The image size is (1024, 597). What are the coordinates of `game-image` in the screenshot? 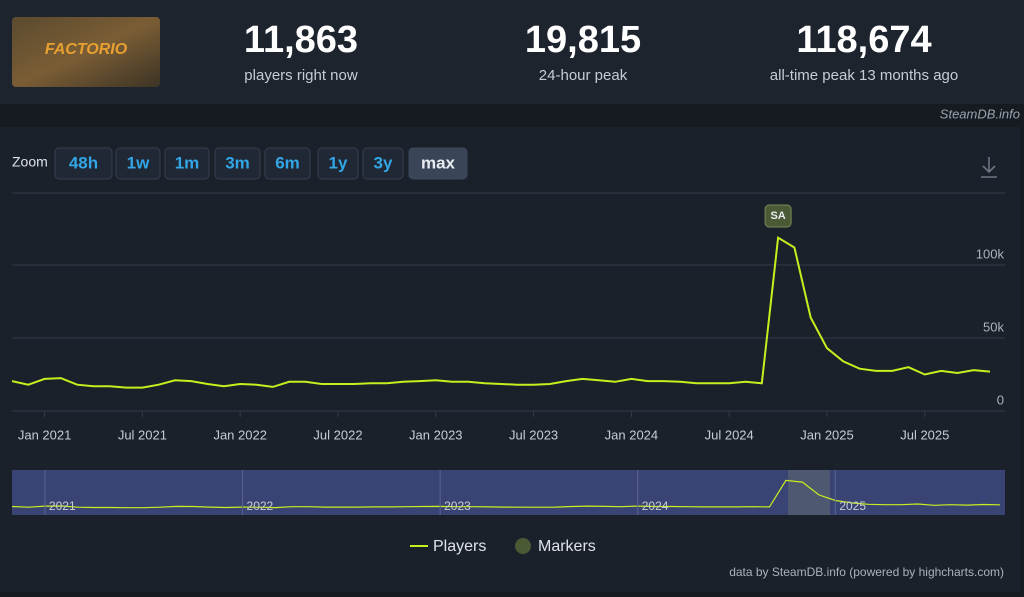 It's located at (86, 52).